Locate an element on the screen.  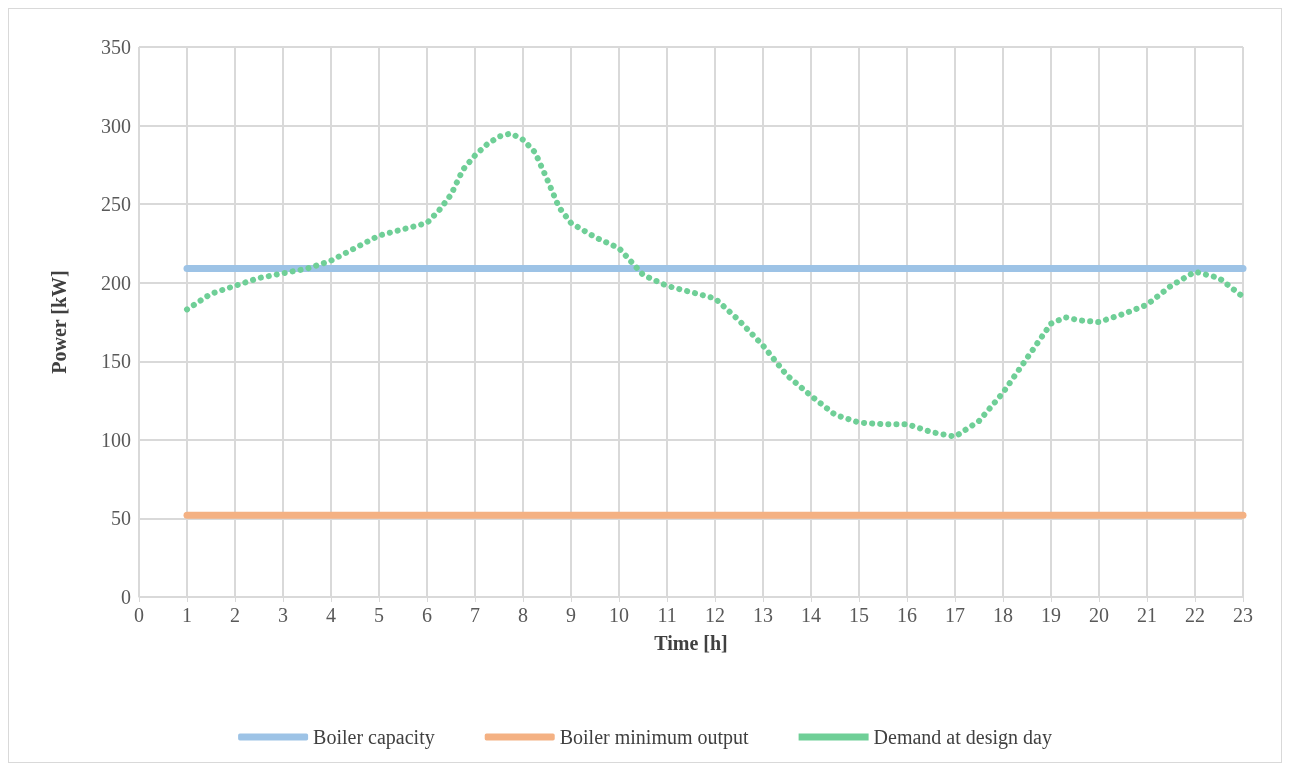
x-axis-title: Time [h] is located at coordinates (691, 643).